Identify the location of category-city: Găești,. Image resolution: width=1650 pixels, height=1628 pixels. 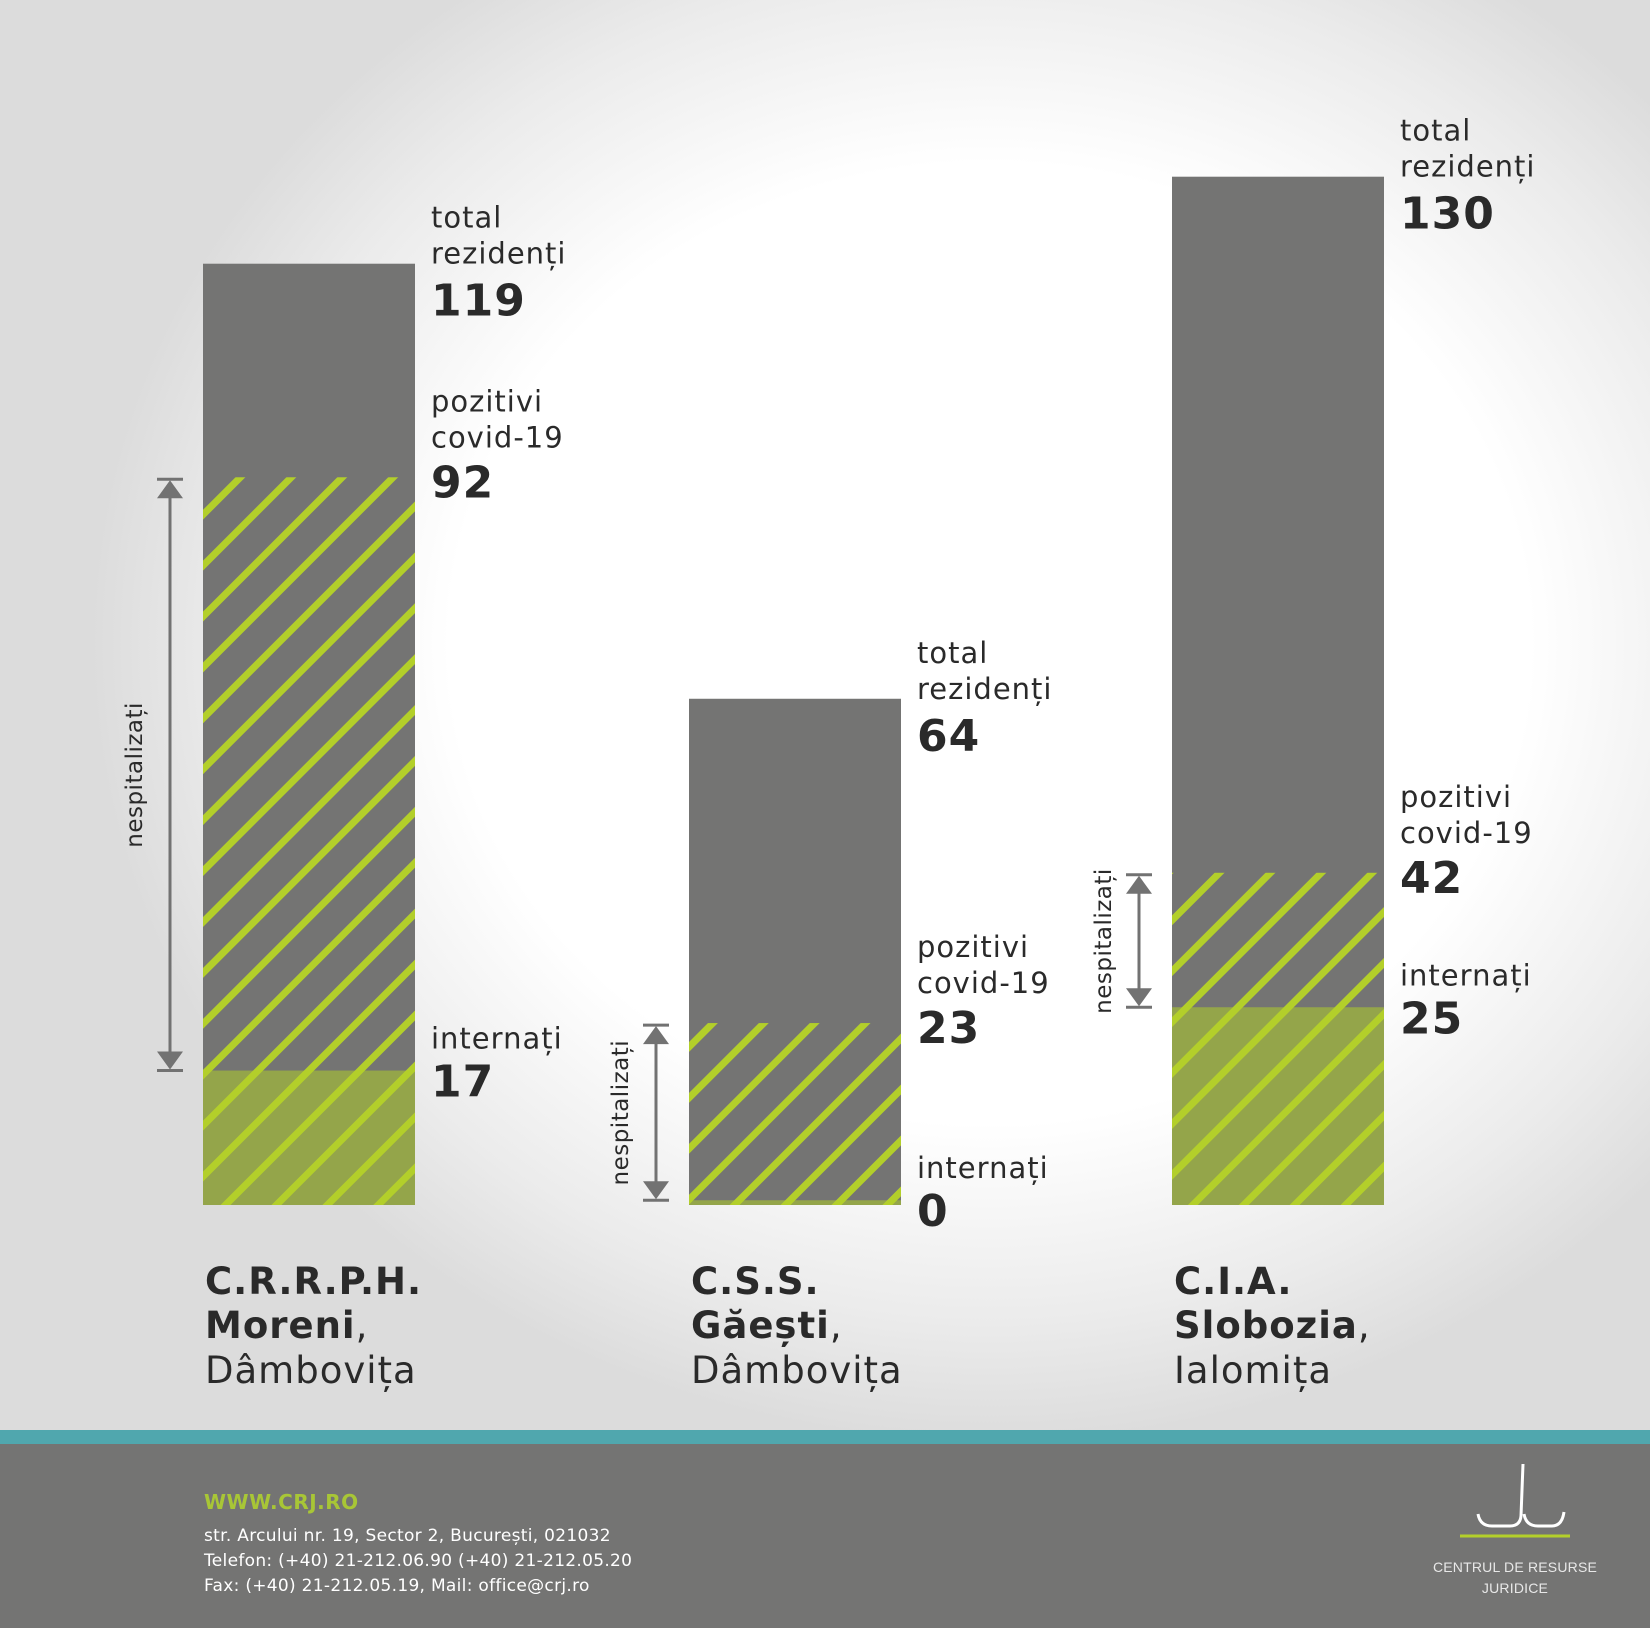
(767, 1325).